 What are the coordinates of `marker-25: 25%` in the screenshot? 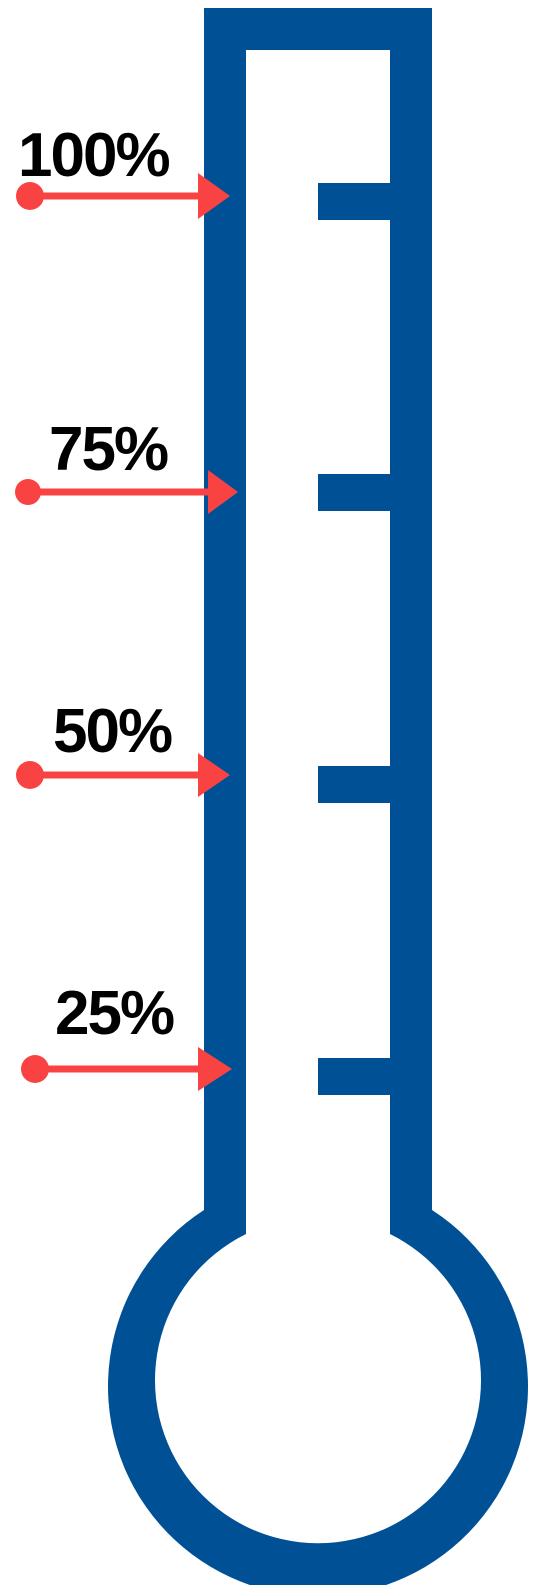 It's located at (126, 1035).